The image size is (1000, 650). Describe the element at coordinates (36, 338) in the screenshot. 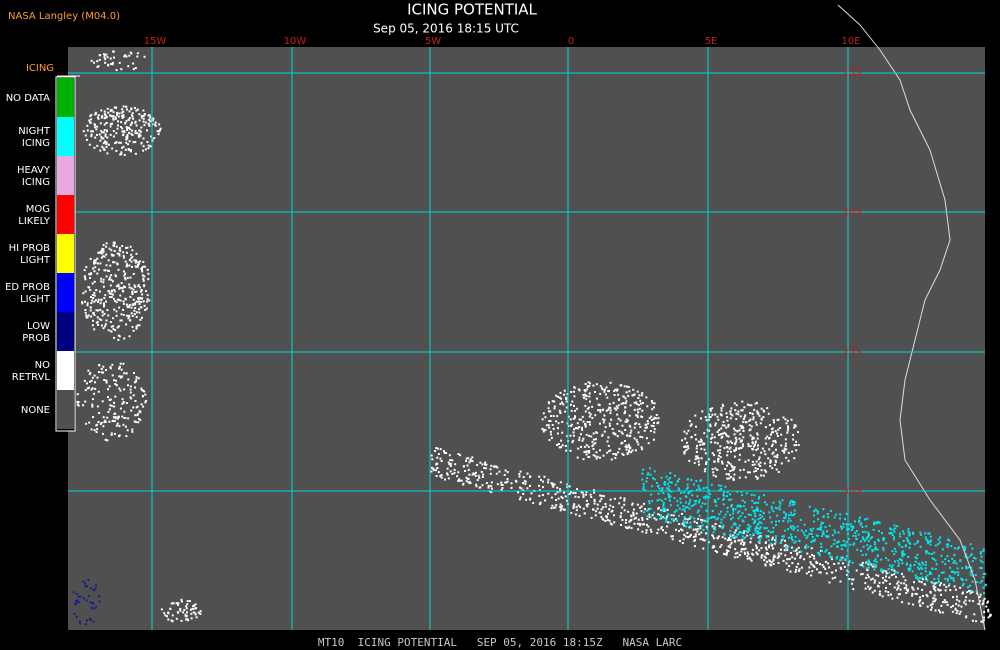

I see `legend-label: PROB` at that location.